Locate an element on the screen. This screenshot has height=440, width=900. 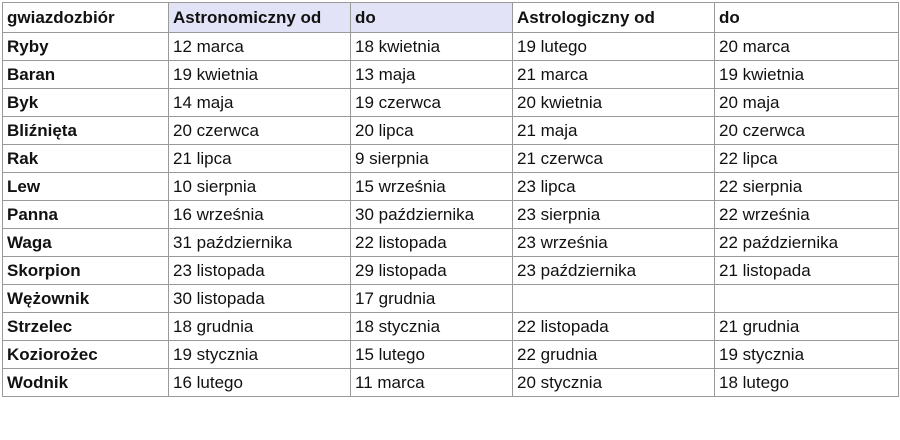
date-cell: 21 marca is located at coordinates (613, 74).